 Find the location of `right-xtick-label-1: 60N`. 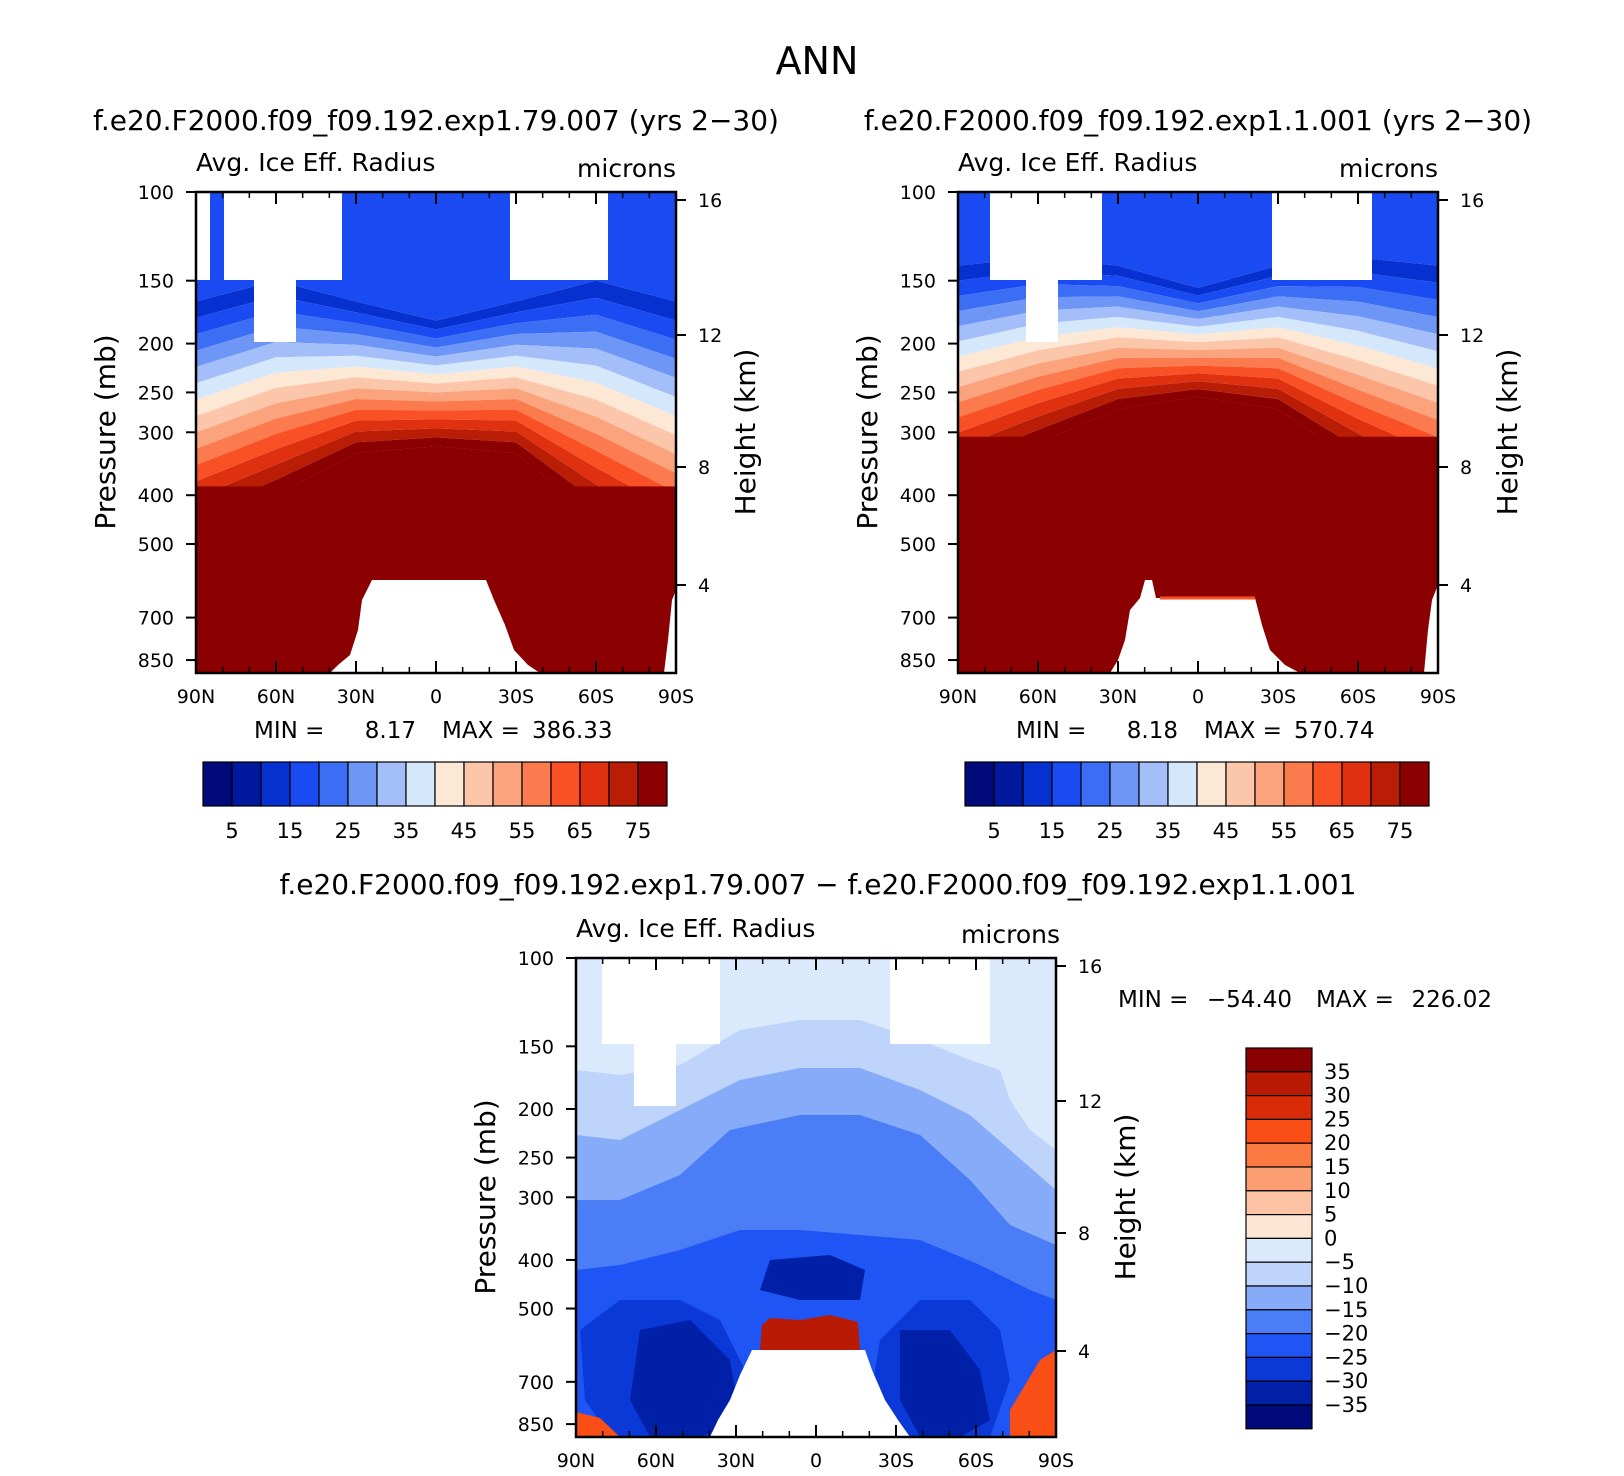

right-xtick-label-1: 60N is located at coordinates (1038, 697).